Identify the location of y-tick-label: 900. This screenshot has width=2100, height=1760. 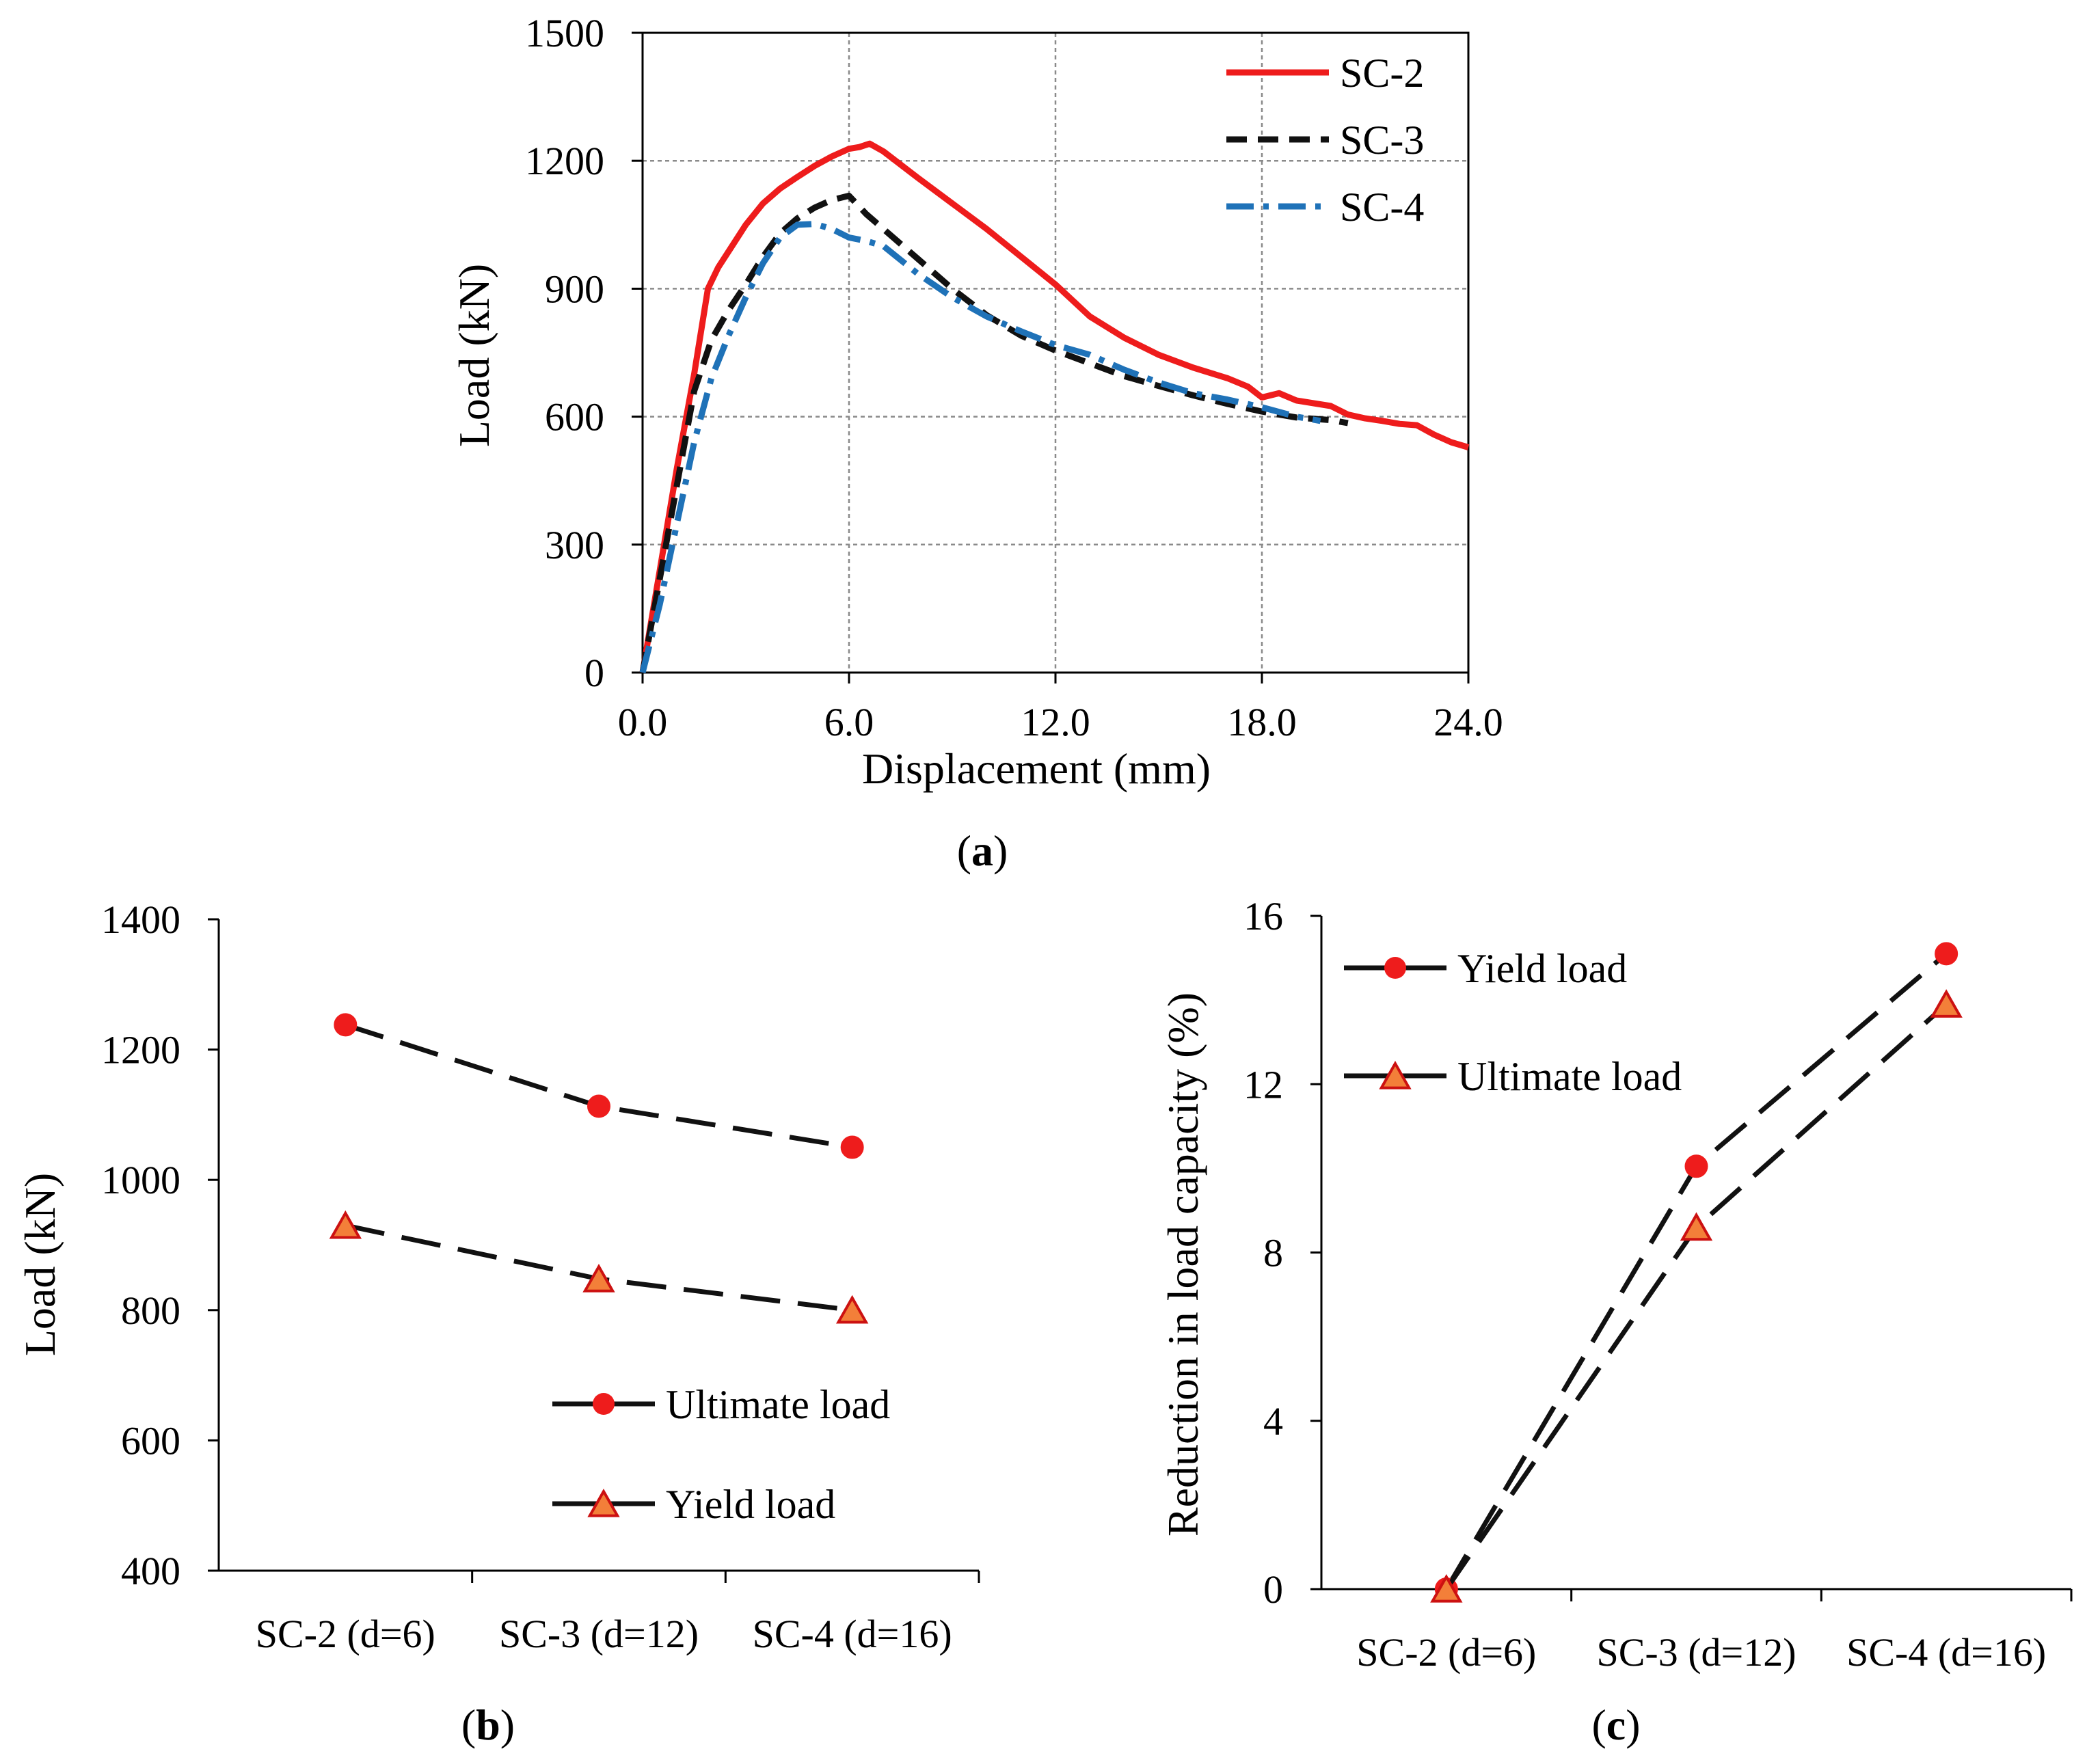
(574, 289).